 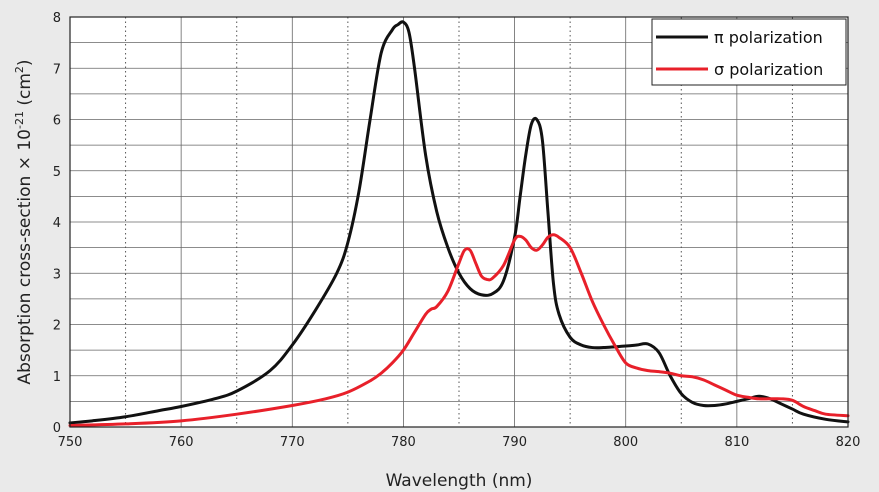 I want to click on x-tick-label: 820, so click(x=848, y=442).